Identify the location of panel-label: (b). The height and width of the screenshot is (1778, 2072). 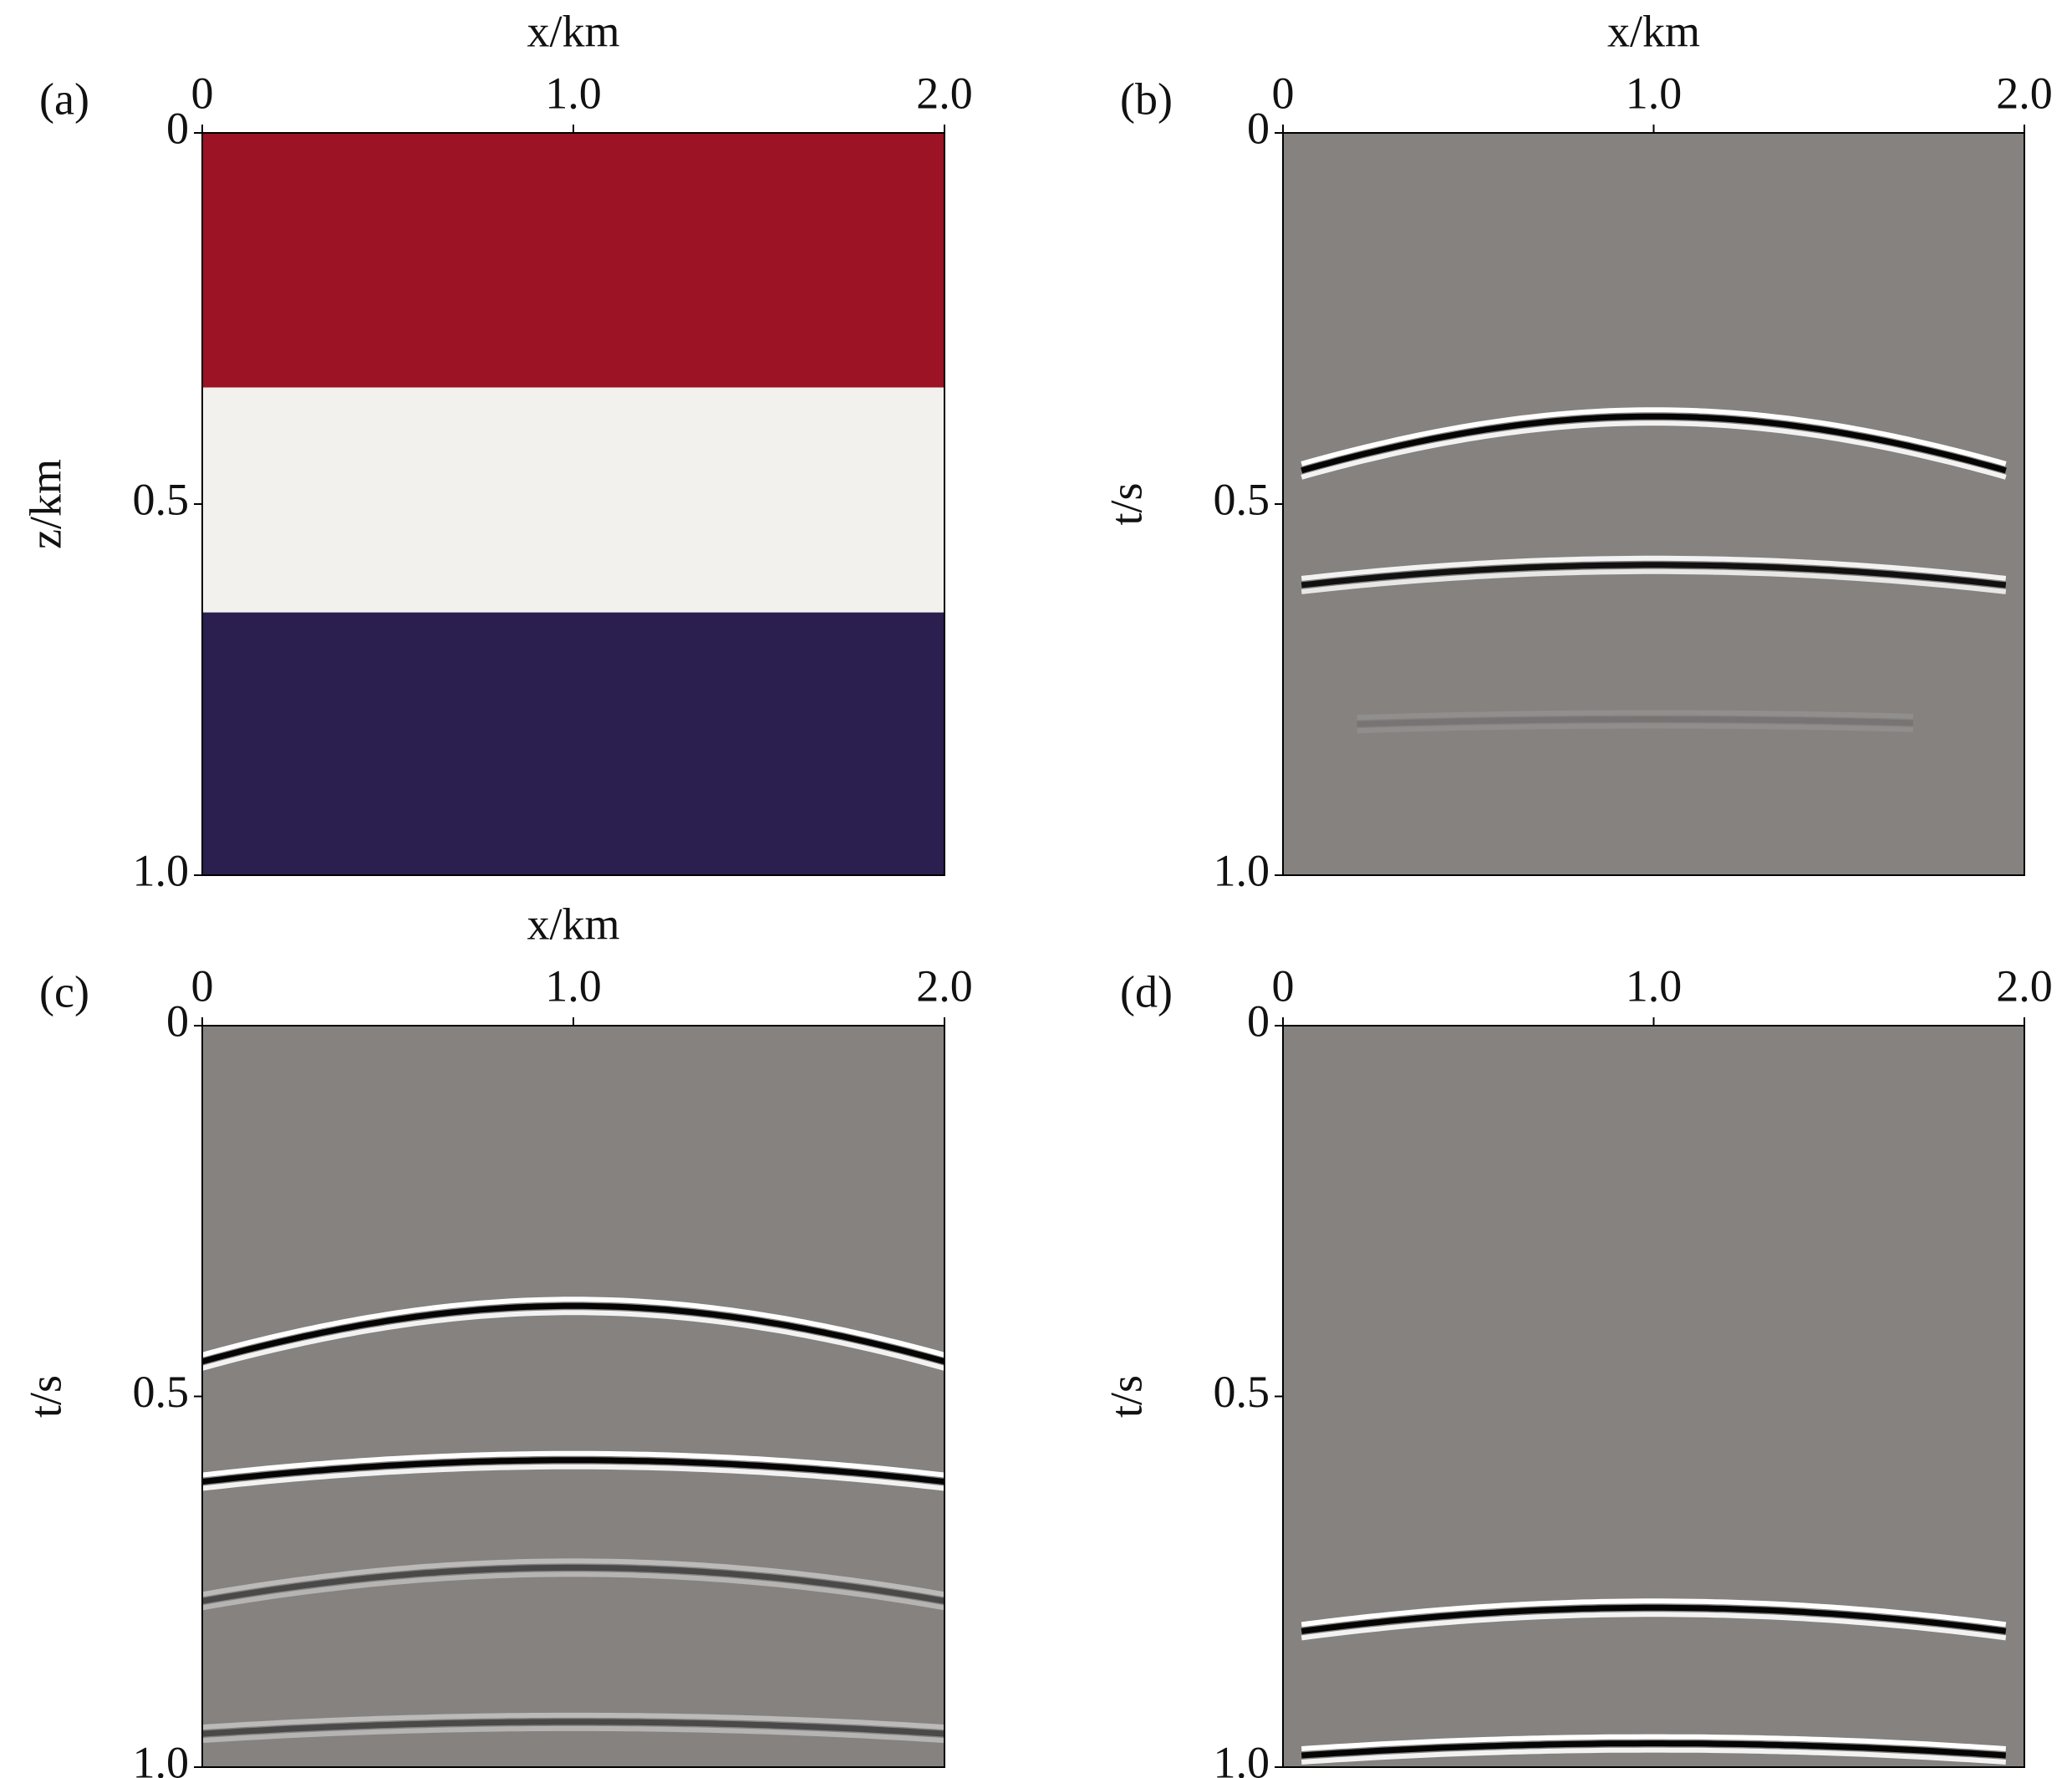
(1146, 99).